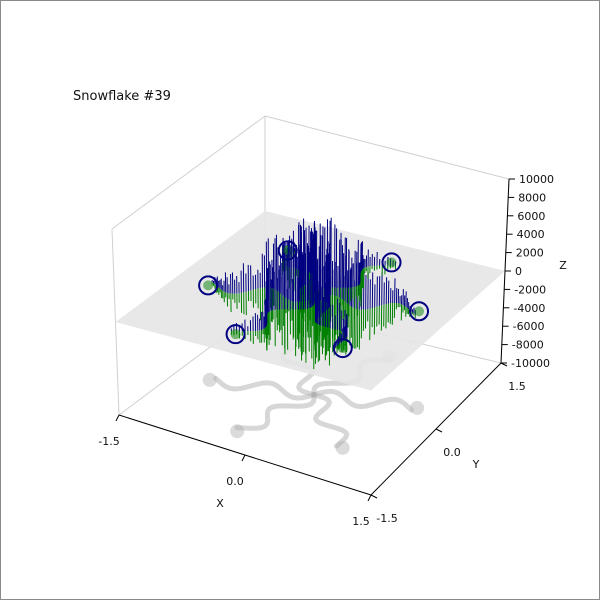 This screenshot has height=600, width=600. What do you see at coordinates (530, 289) in the screenshot?
I see `z-tick-label: -2000` at bounding box center [530, 289].